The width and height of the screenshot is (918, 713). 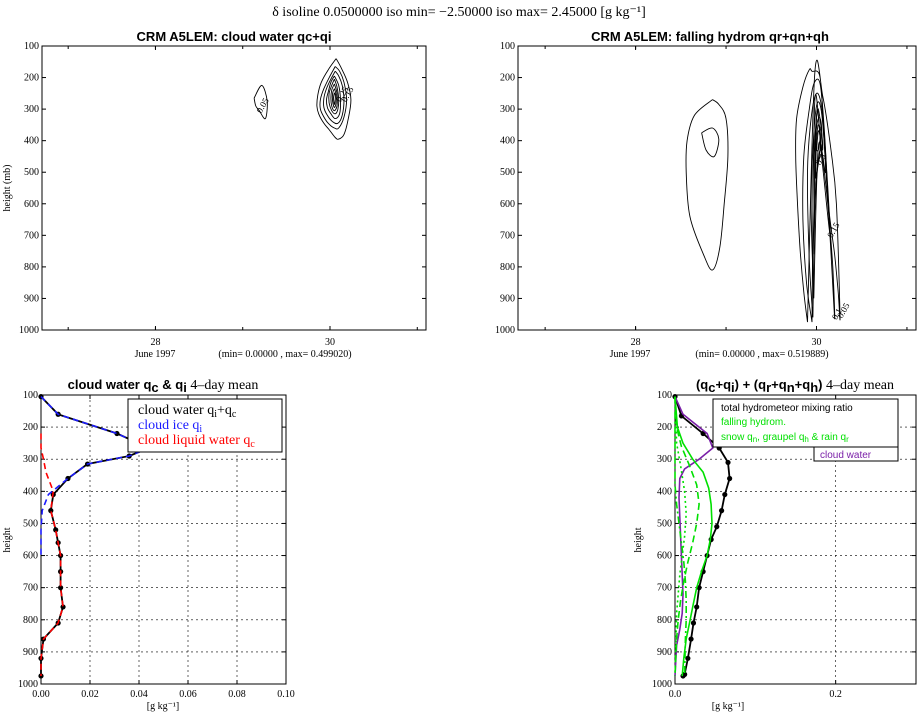 I want to click on contour-lines: 0.050.10.150.3, so click(x=768, y=191).